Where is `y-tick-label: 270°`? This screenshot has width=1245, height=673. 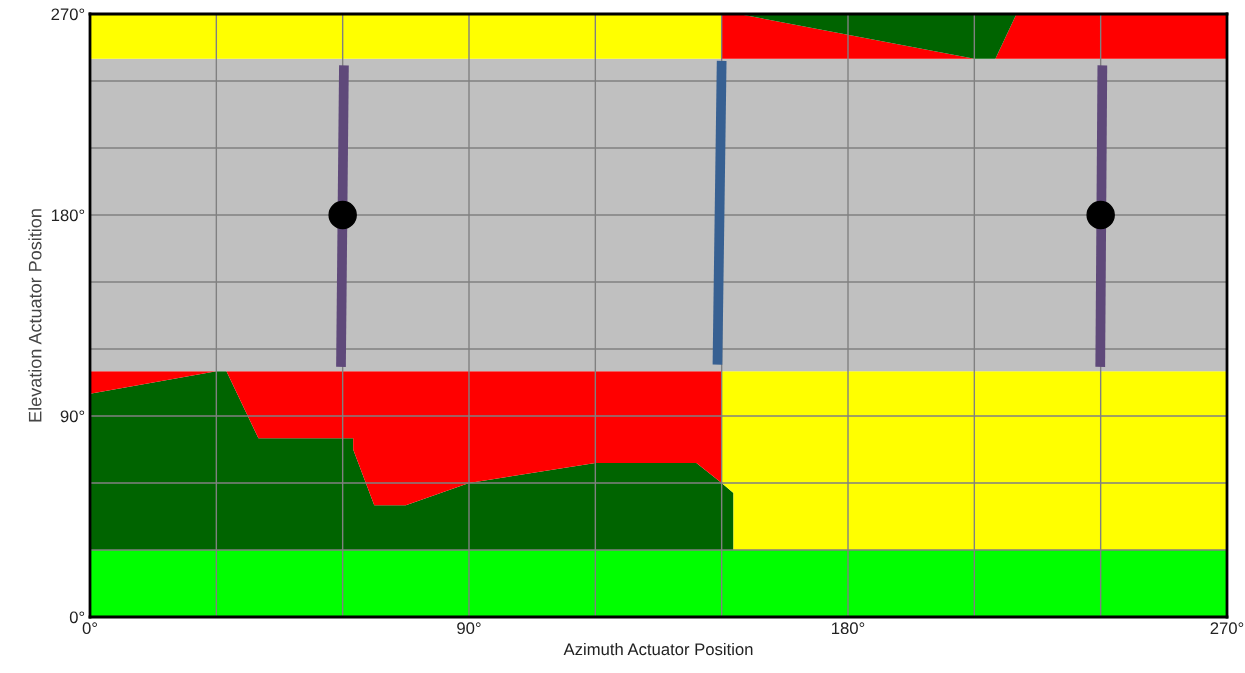
y-tick-label: 270° is located at coordinates (68, 14).